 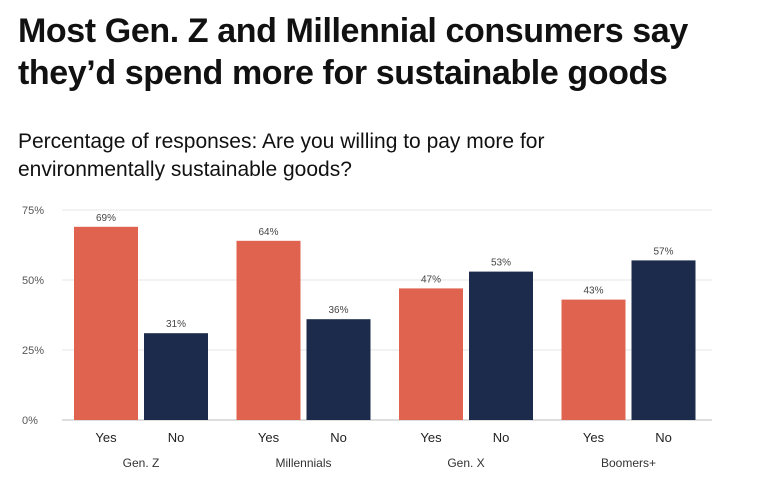 I want to click on bar-value-label: 43%, so click(x=593, y=291).